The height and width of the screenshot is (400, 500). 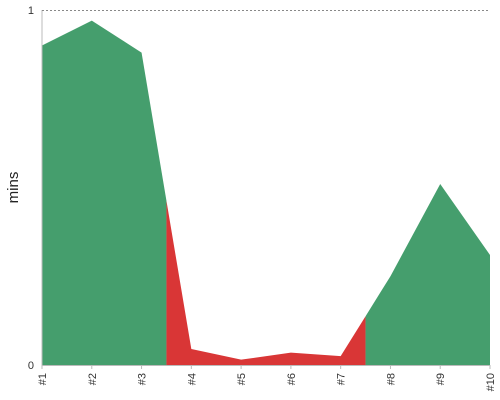 What do you see at coordinates (491, 382) in the screenshot?
I see `x-tick-label: #10` at bounding box center [491, 382].